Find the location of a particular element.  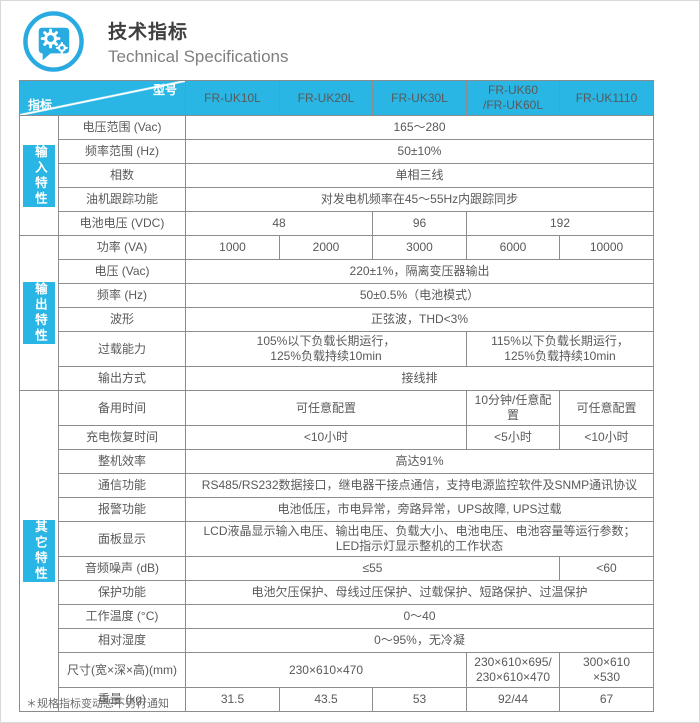

spec-row: 频率 (Hz) 50±0.5%（电池模式） is located at coordinates (337, 296).